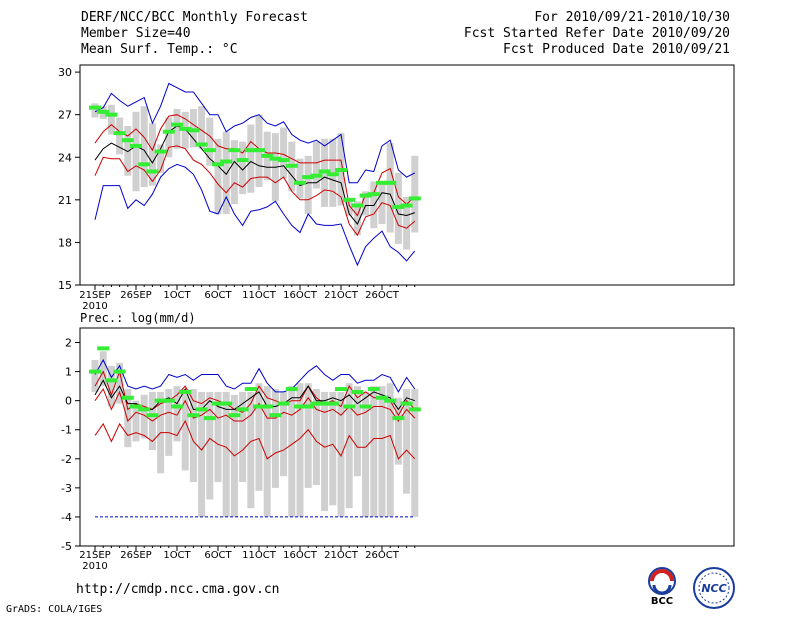 Image resolution: width=800 pixels, height=618 pixels. Describe the element at coordinates (159, 49) in the screenshot. I see `variable-label: Mean Surf. Temp.: °C` at that location.